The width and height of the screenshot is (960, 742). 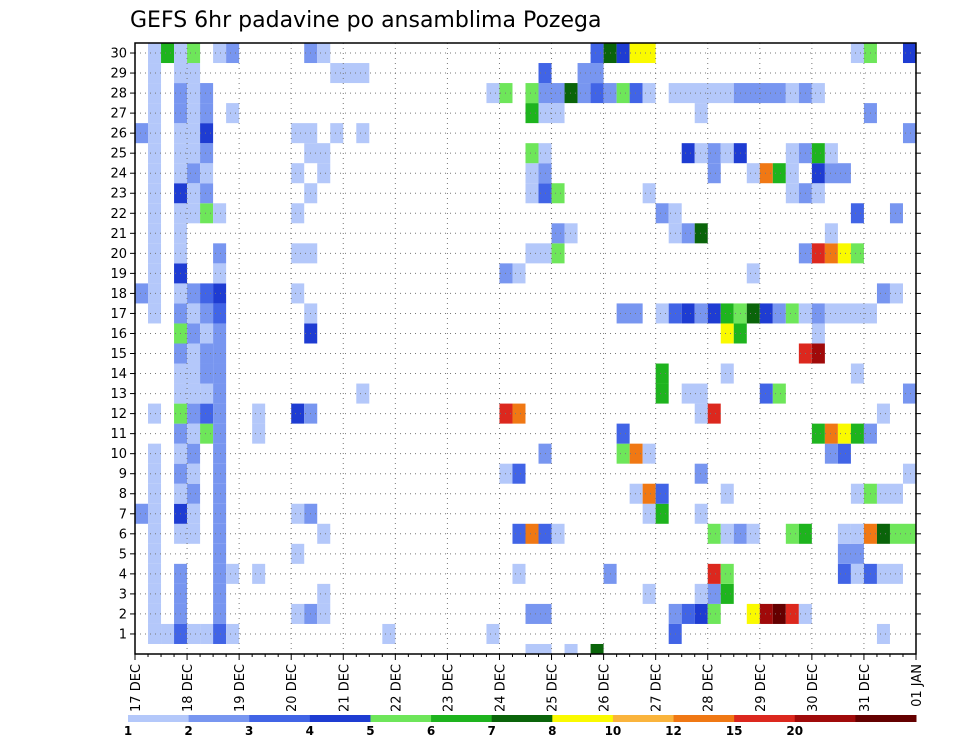 I want to click on y-tick-label: 12, so click(x=118, y=414).